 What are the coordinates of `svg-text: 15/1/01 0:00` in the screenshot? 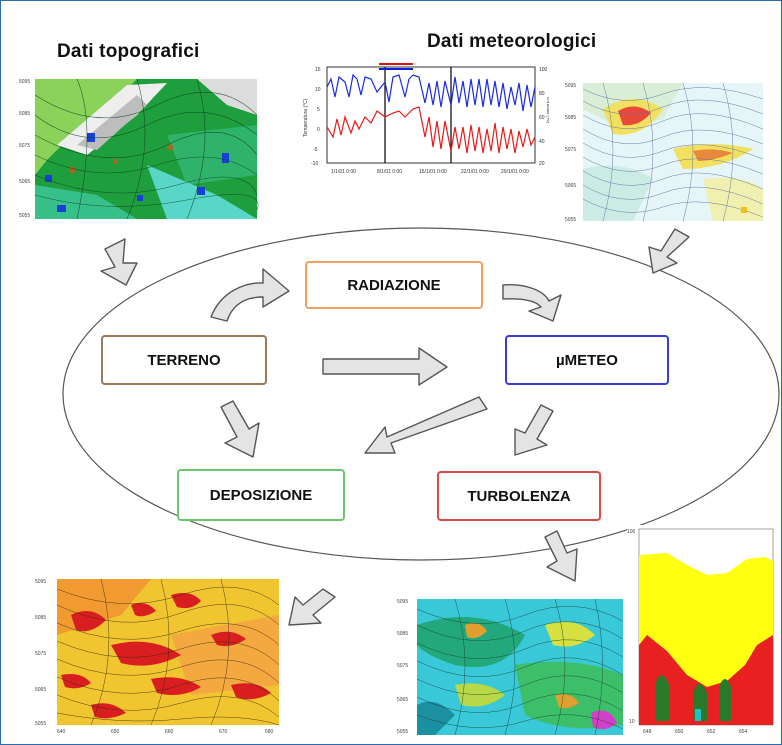 It's located at (433, 172).